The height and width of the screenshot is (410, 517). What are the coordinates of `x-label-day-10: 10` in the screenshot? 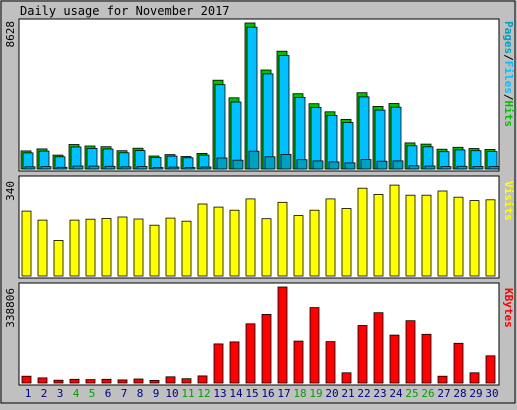 It's located at (171, 393).